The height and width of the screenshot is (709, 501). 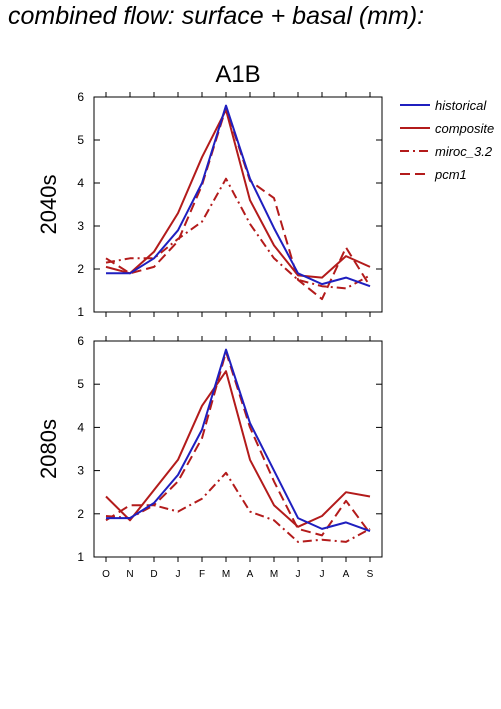 What do you see at coordinates (450, 174) in the screenshot?
I see `legend-label: pcm1` at bounding box center [450, 174].